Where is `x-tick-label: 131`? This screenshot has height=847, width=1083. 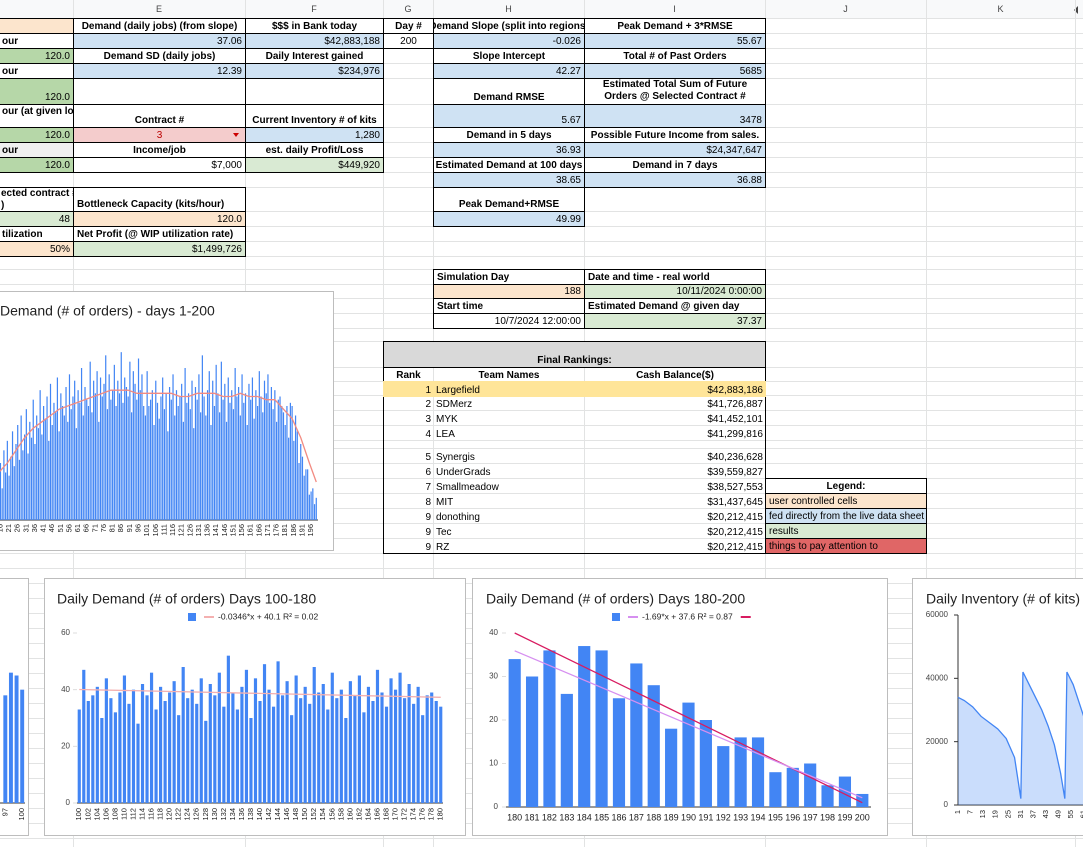 x-tick-label: 131 is located at coordinates (198, 530).